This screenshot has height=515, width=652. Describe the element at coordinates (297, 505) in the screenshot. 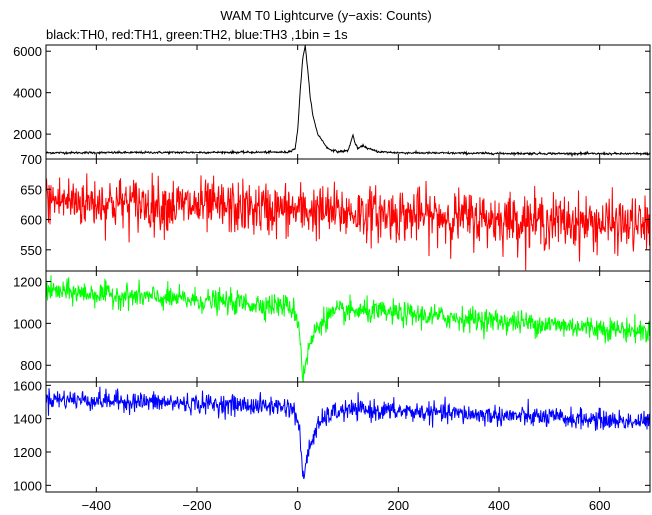

I see `x-tick-label: 0` at that location.